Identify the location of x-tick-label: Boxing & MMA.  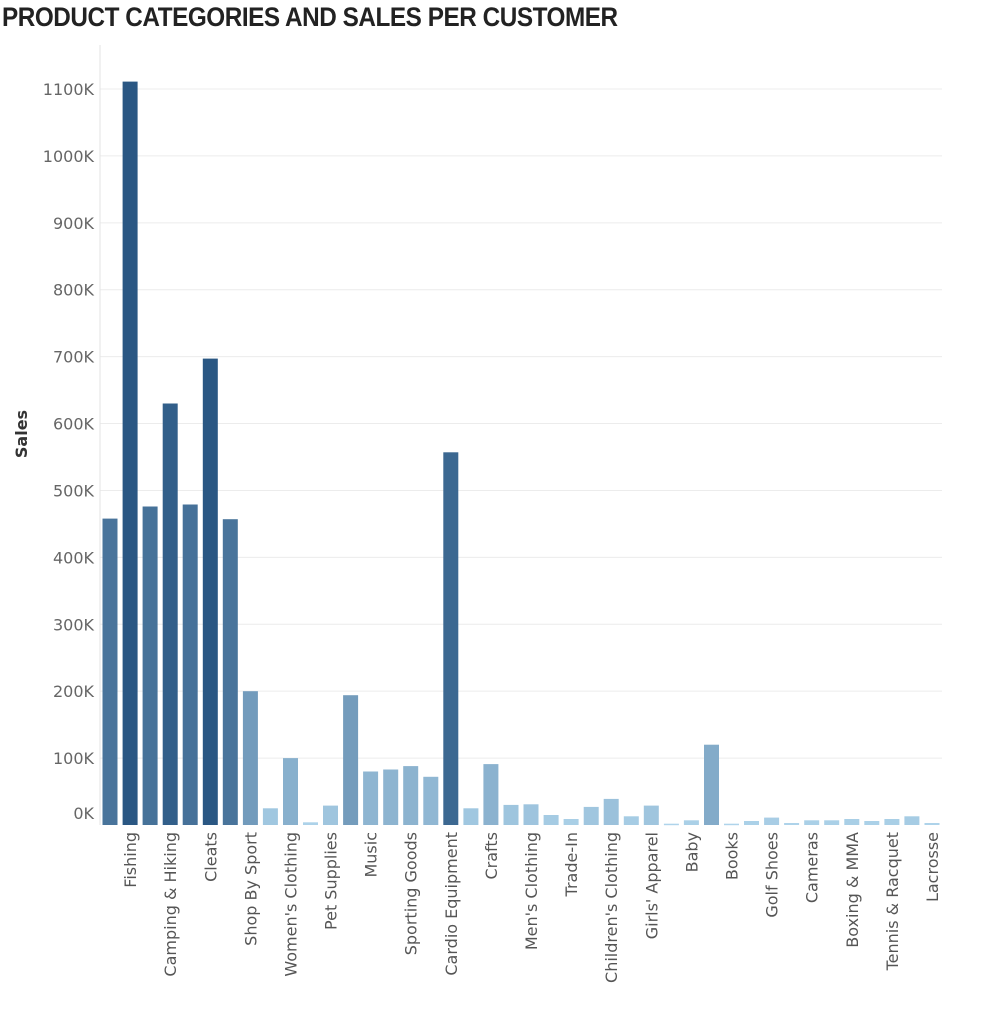
(852, 890).